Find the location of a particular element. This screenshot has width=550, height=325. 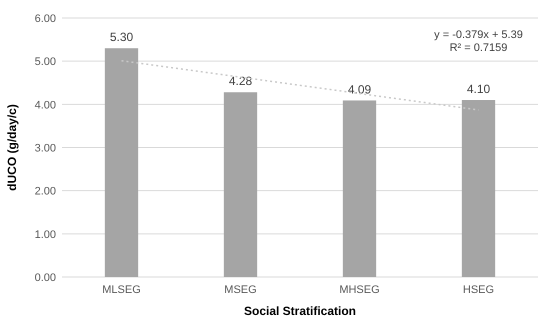

y-tick-label: 4.00 is located at coordinates (45, 105).